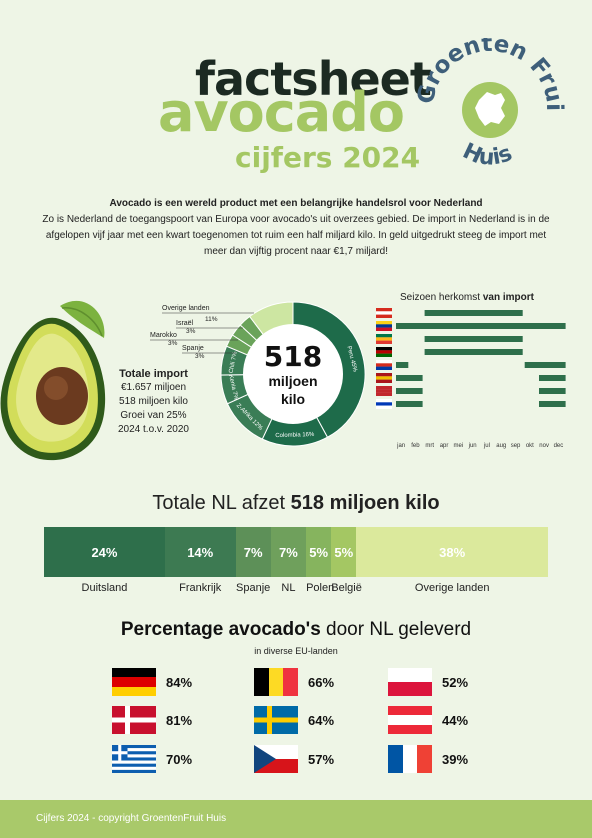  What do you see at coordinates (294, 720) in the screenshot?
I see `country-percentage-item: 64%` at bounding box center [294, 720].